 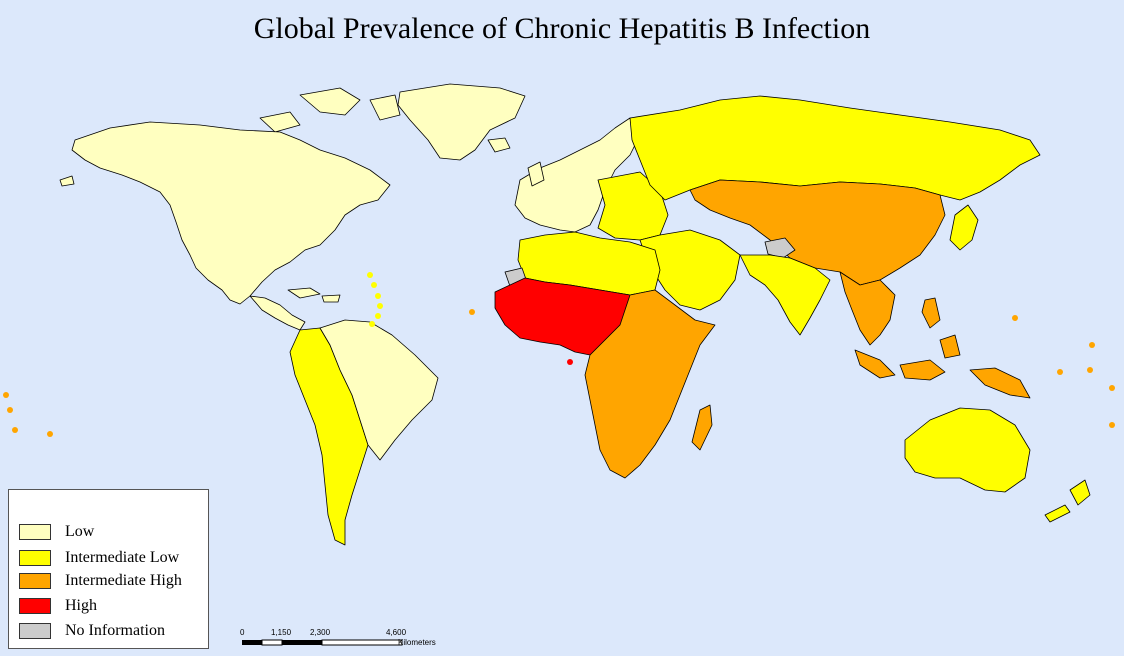 What do you see at coordinates (1067, 501) in the screenshot?
I see `region-new-zealand` at bounding box center [1067, 501].